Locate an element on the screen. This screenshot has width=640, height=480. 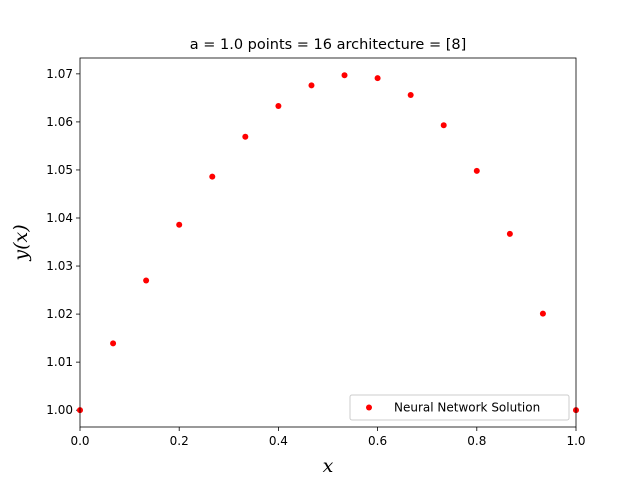
y-tick-label: 1.05 is located at coordinates (59, 170).